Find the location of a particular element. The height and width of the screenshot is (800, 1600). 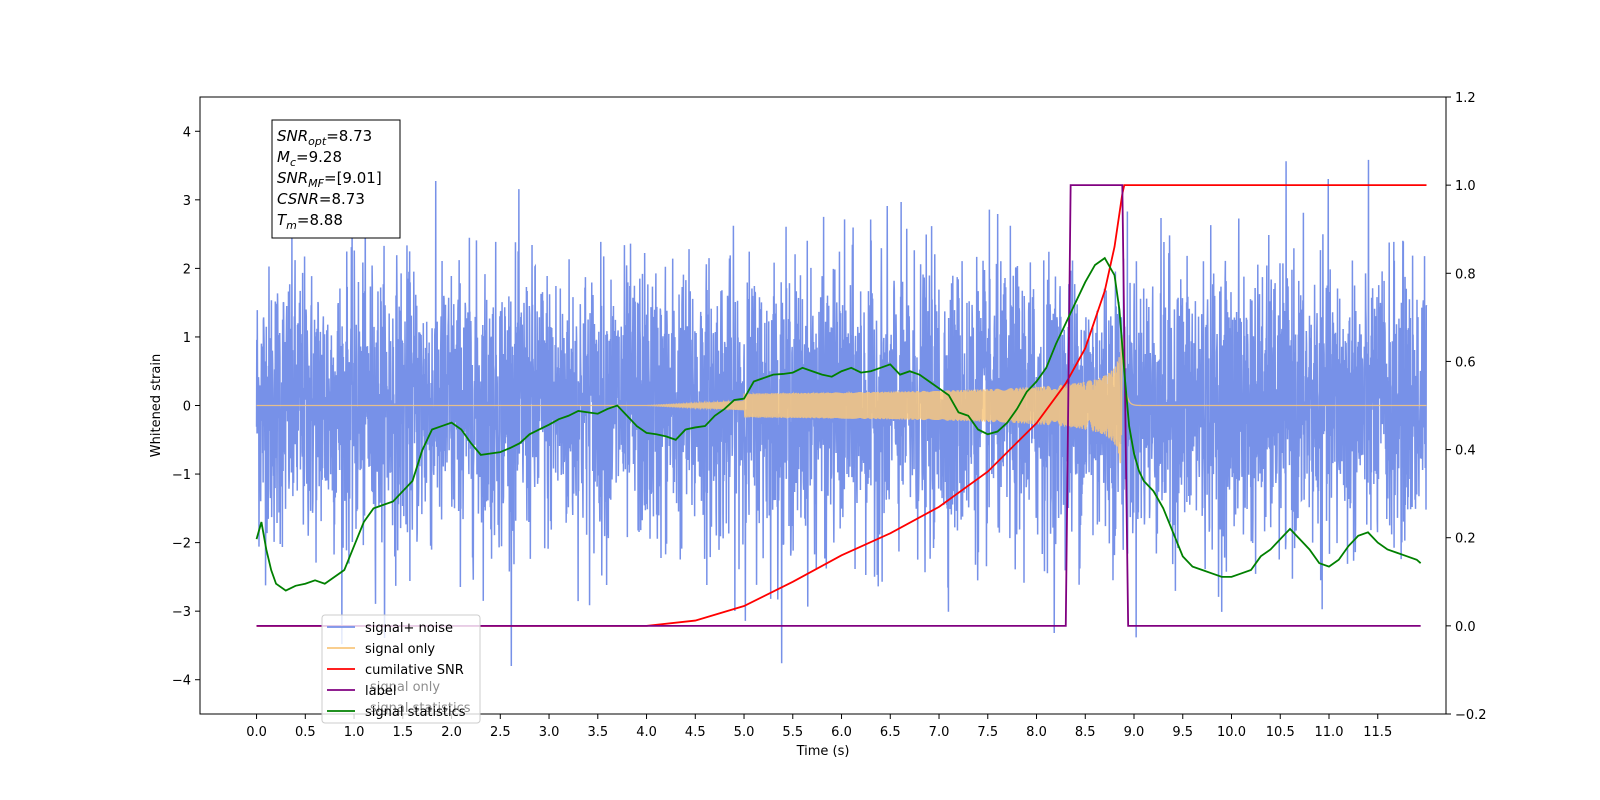

x-tick-label: 11.5 is located at coordinates (1377, 732).